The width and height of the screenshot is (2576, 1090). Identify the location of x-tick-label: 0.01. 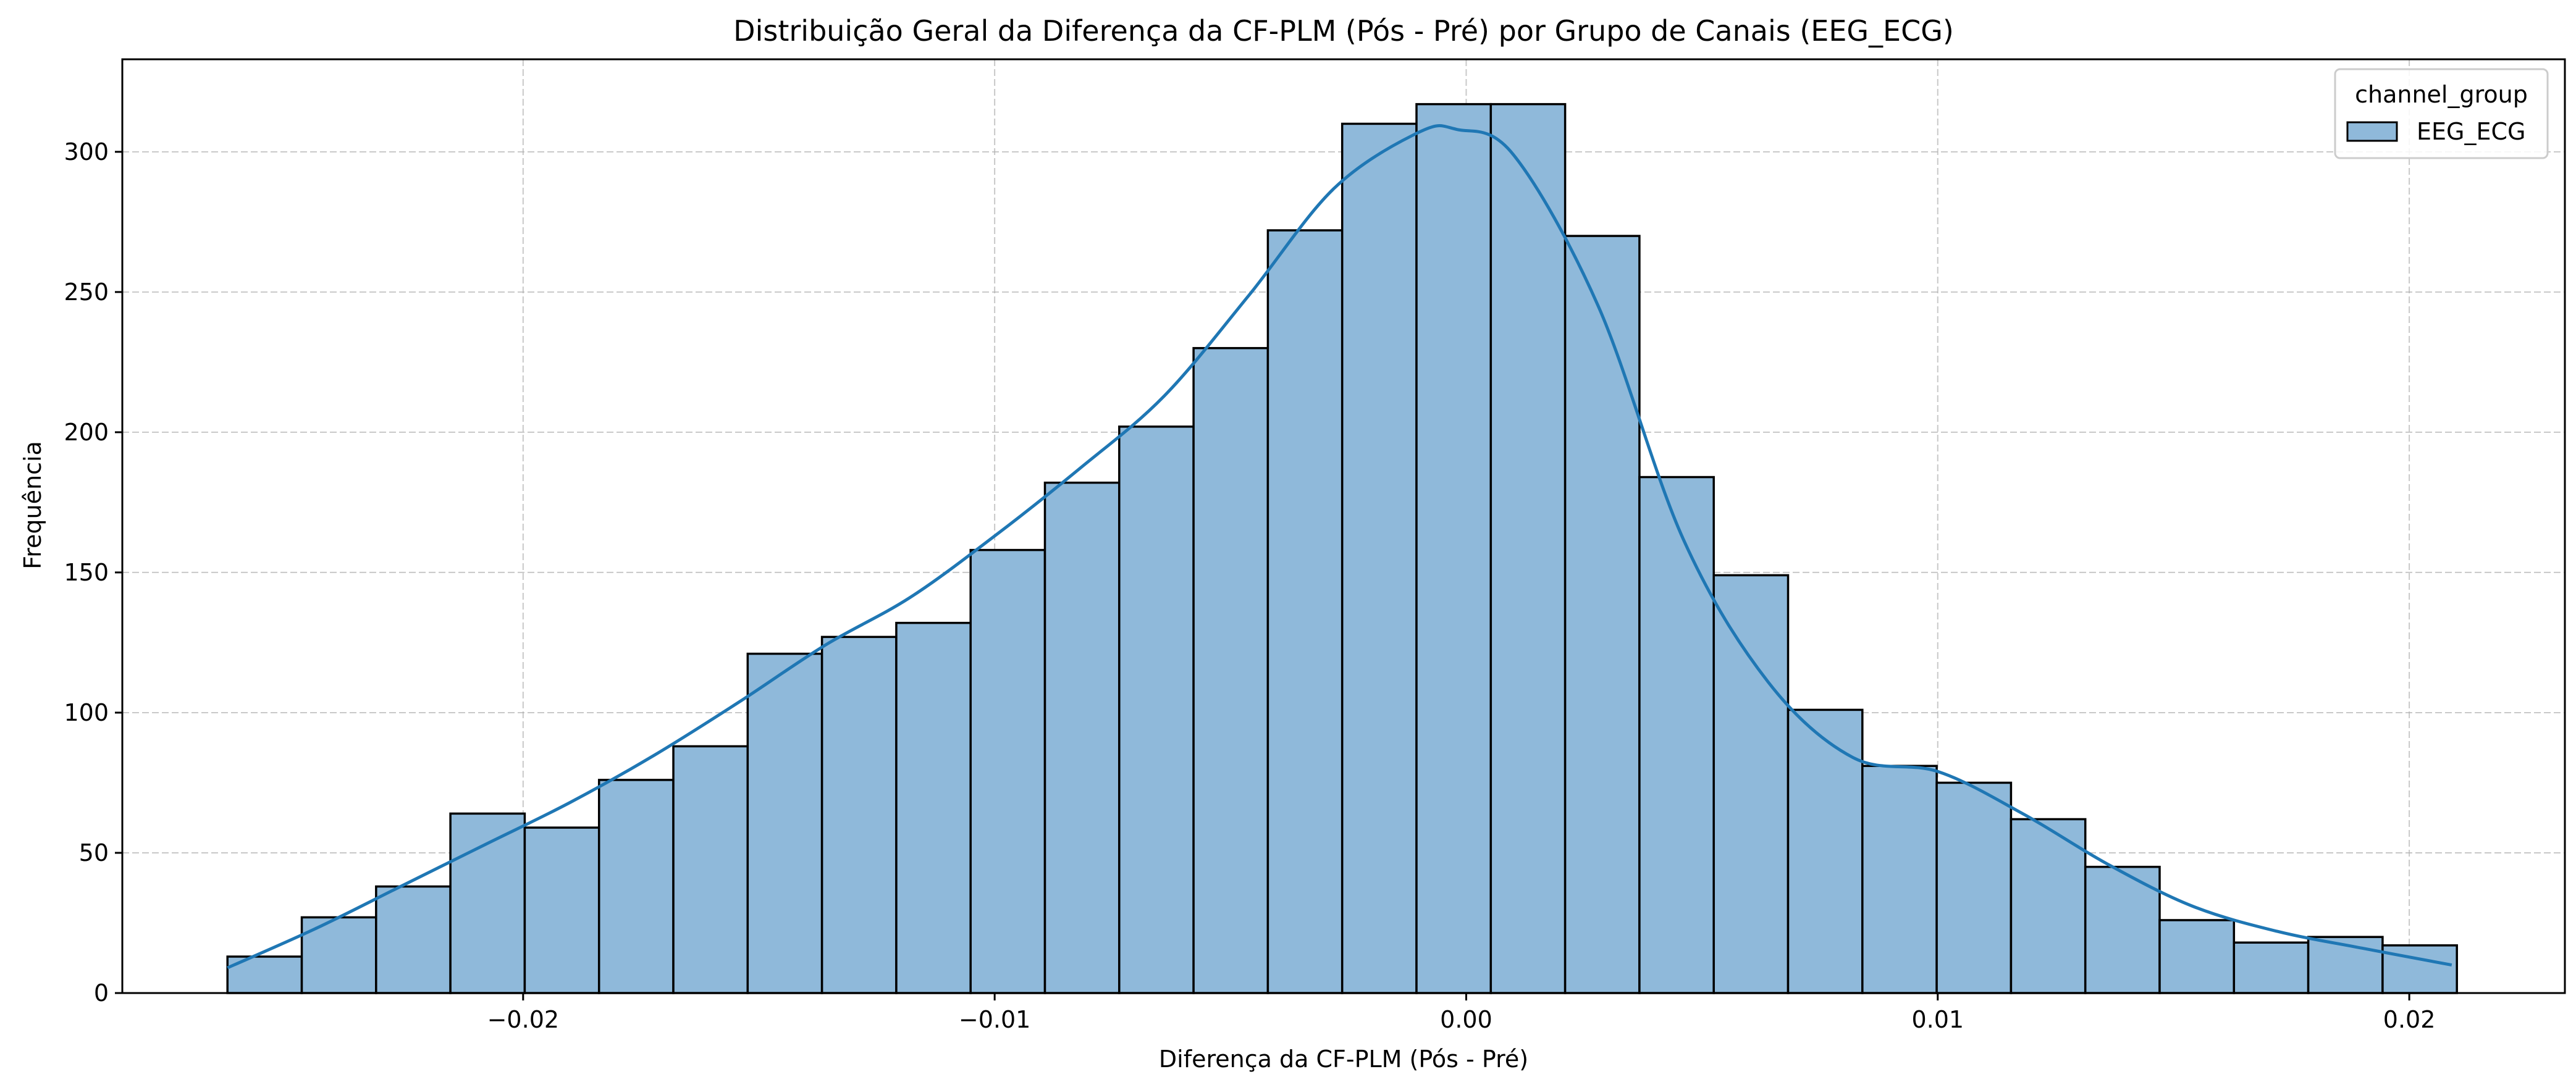
(1937, 1019).